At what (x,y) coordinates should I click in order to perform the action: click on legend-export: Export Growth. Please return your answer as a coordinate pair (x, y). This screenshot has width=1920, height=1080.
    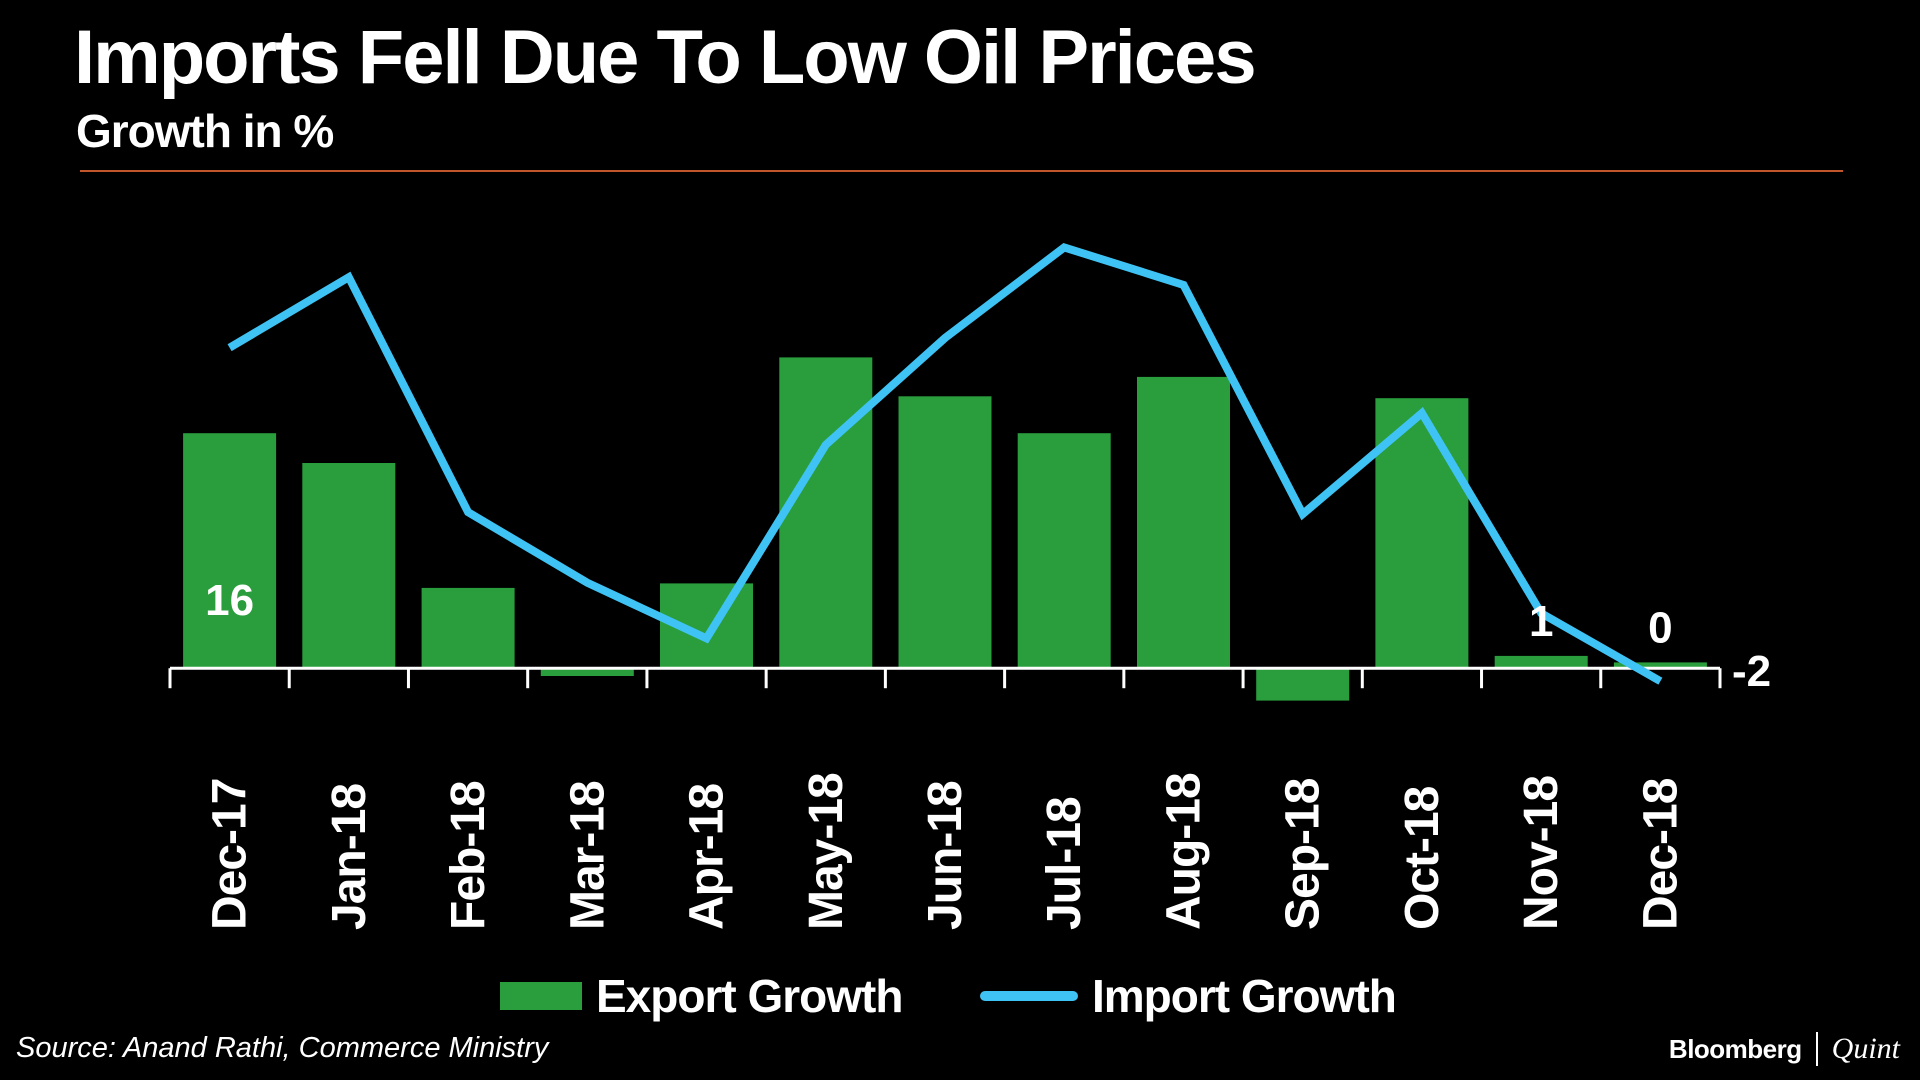
    Looking at the image, I should click on (701, 996).